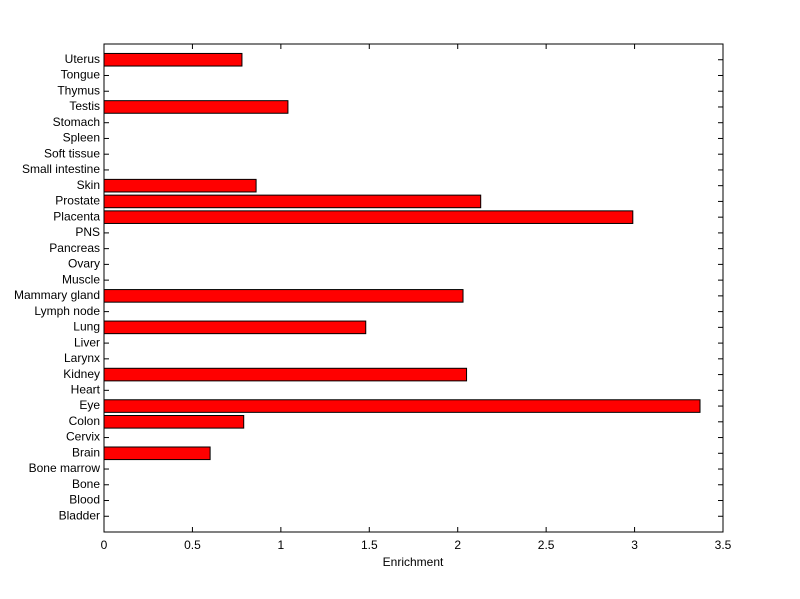 This screenshot has height=599, width=800. I want to click on y-tick-label: Cervix, so click(83, 437).